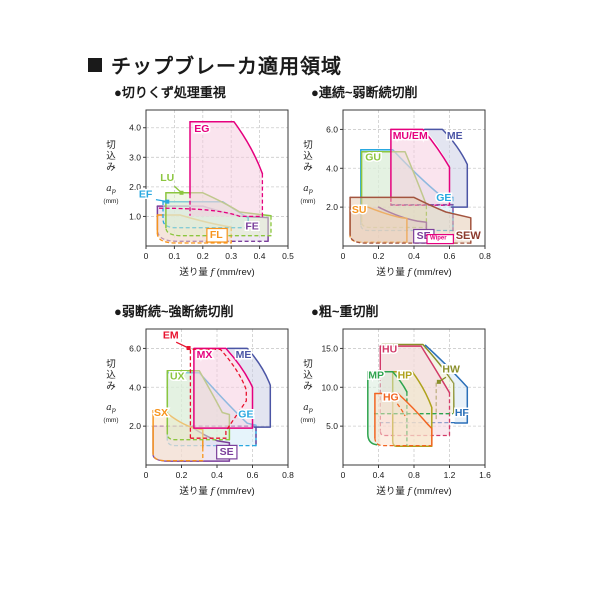 The width and height of the screenshot is (600, 600). What do you see at coordinates (373, 158) in the screenshot?
I see `region-label-GU: GU` at bounding box center [373, 158].